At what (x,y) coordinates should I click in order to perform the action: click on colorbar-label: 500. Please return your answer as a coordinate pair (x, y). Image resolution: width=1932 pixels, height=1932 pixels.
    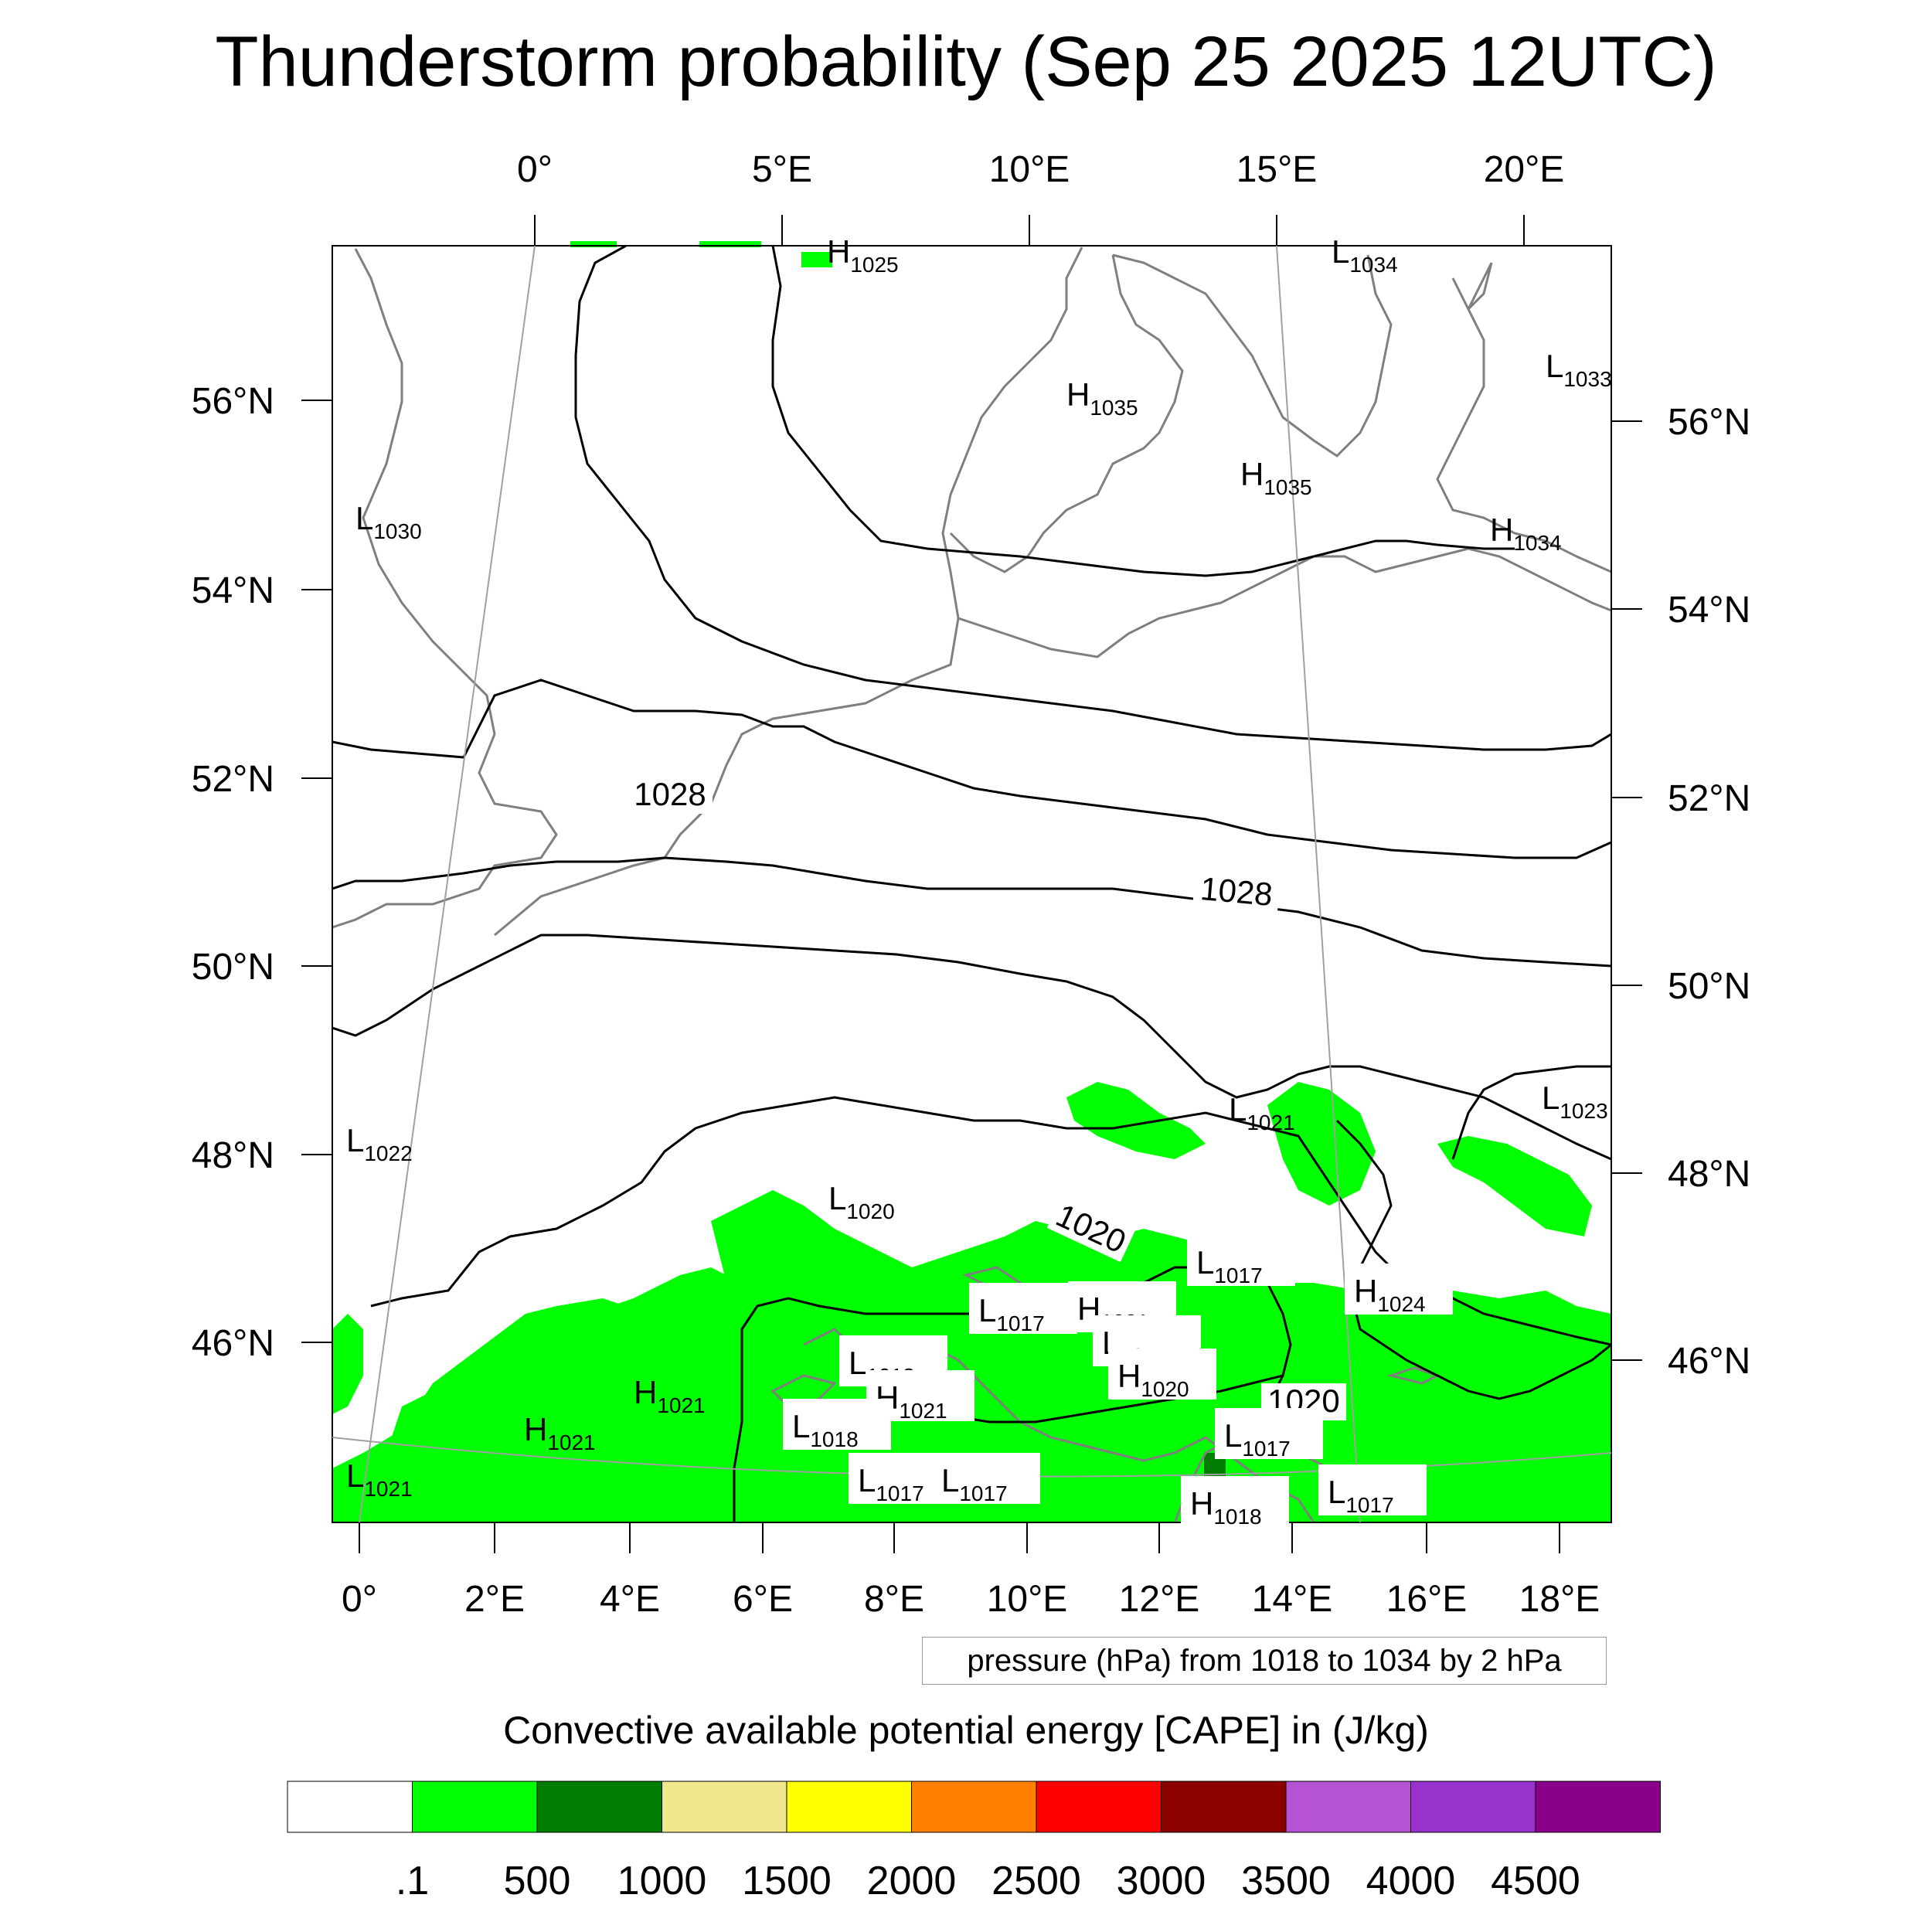
    Looking at the image, I should click on (538, 1881).